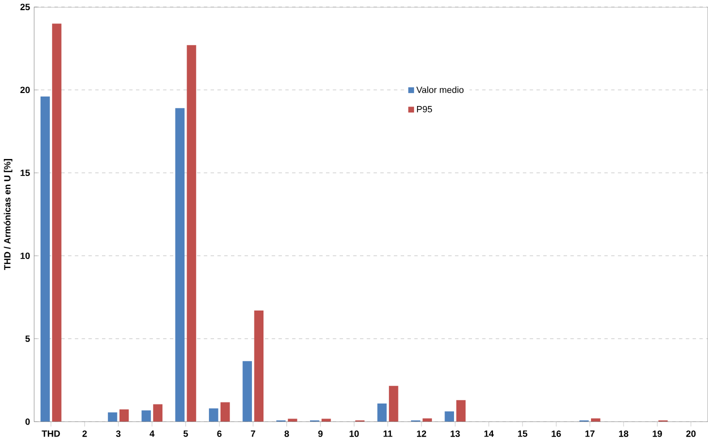 This screenshot has width=708, height=441. I want to click on x-tick-label: 2, so click(84, 433).